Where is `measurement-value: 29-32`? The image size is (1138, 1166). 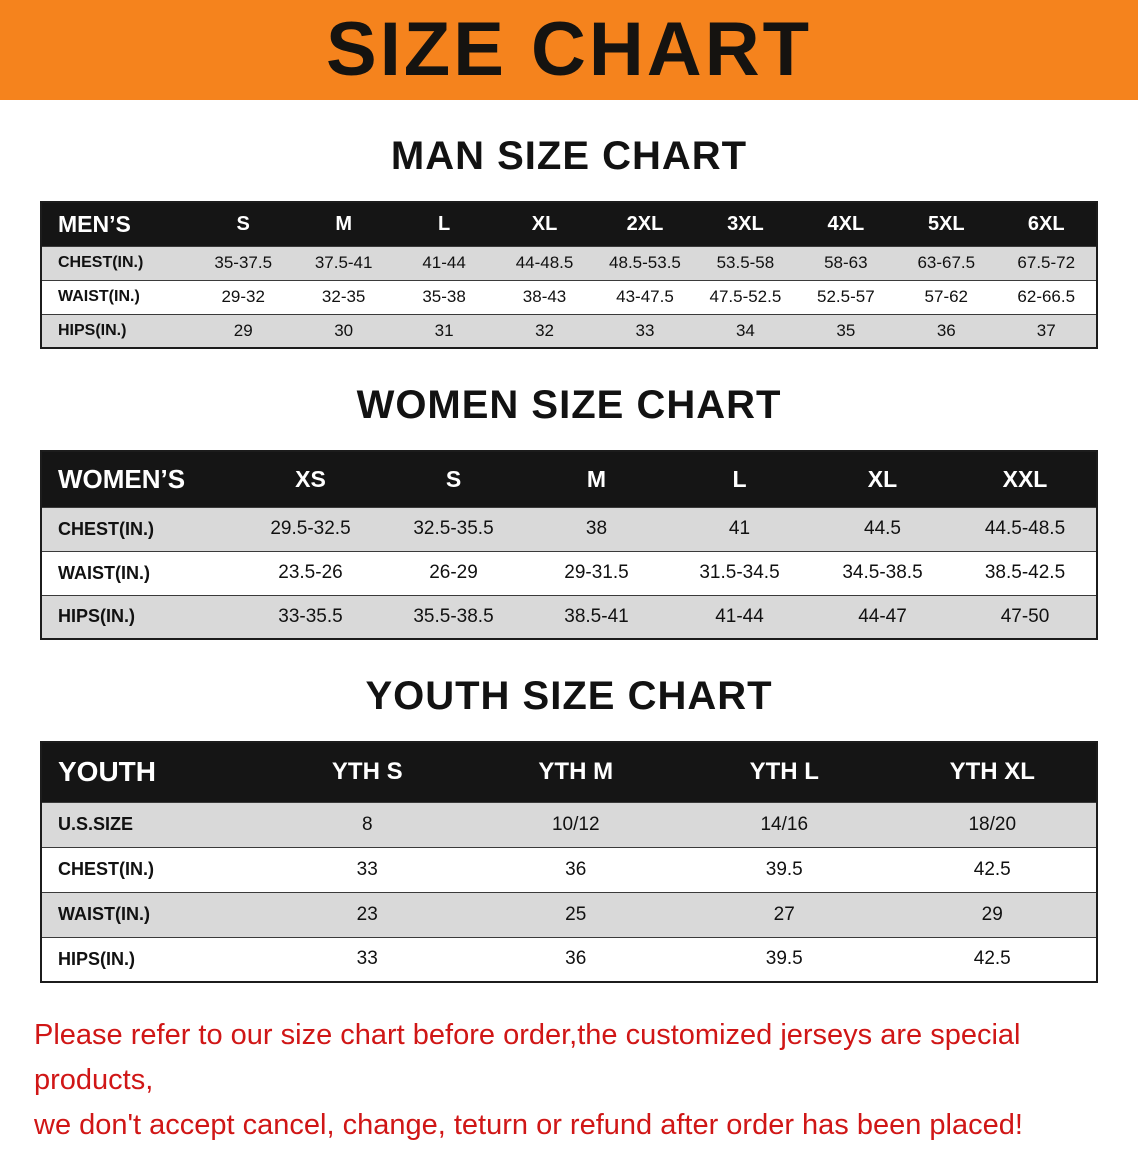
measurement-value: 29-32 is located at coordinates (243, 296).